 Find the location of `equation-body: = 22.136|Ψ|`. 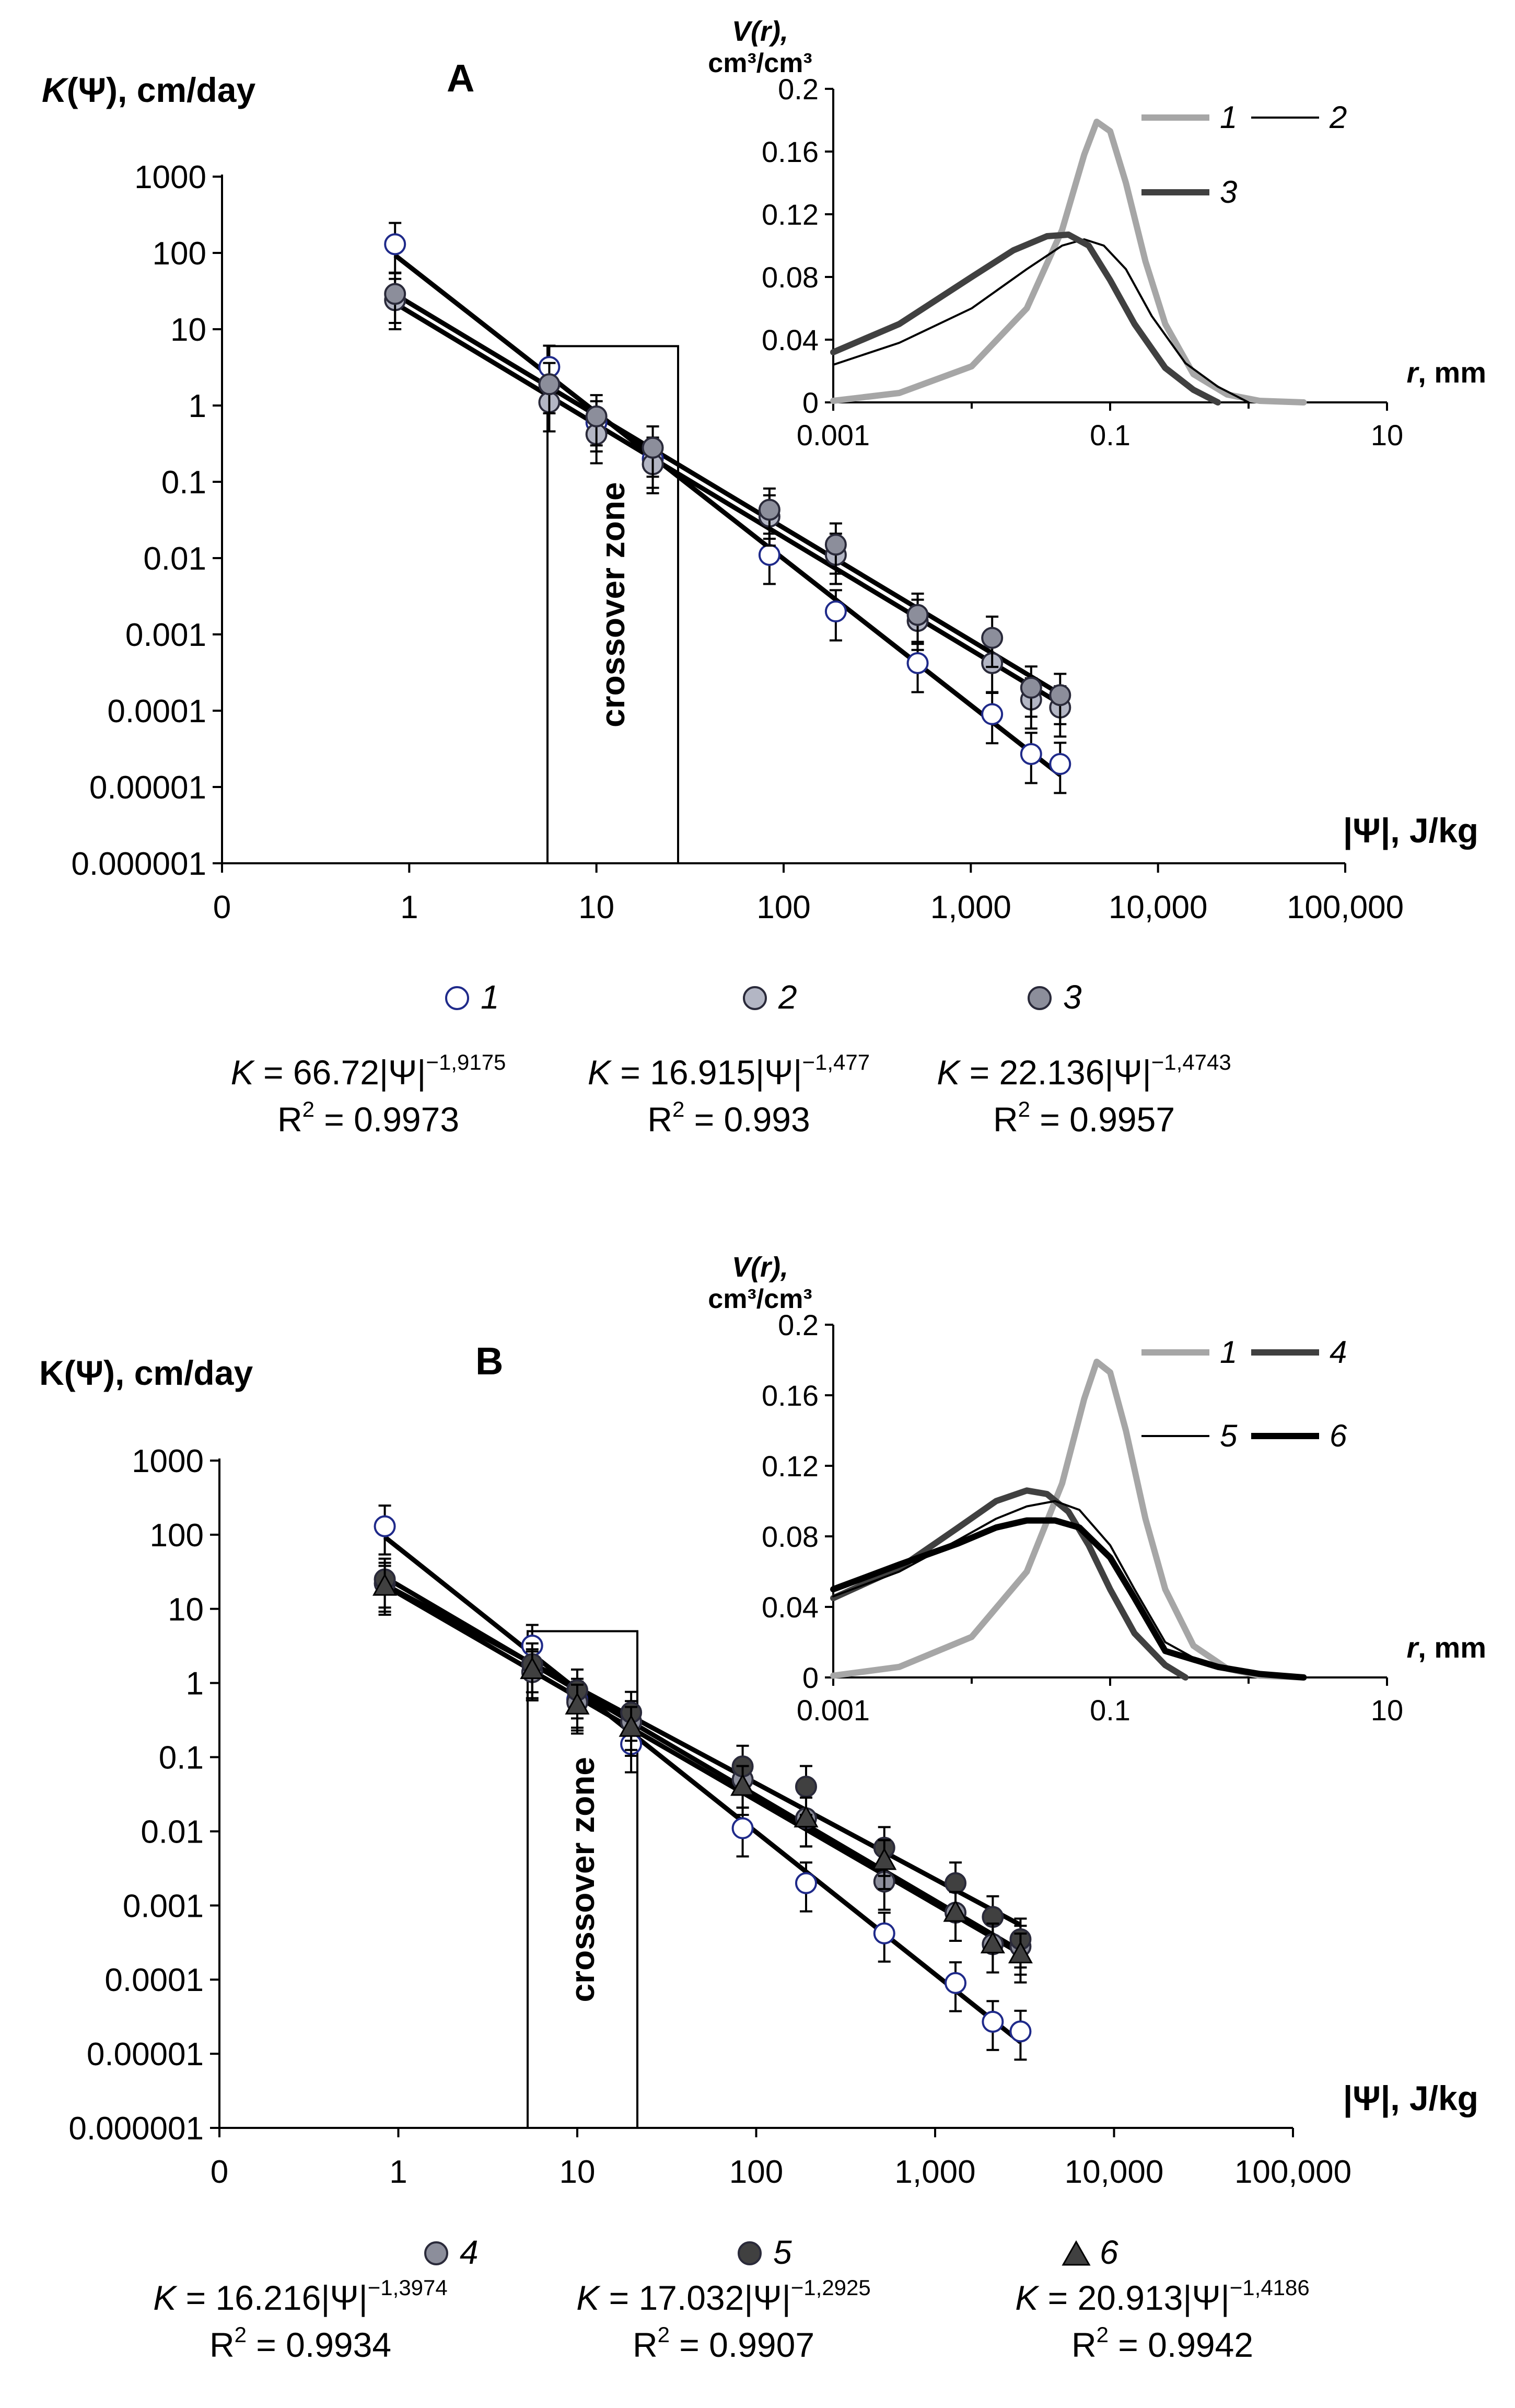

equation-body: = 22.136|Ψ| is located at coordinates (1055, 1072).